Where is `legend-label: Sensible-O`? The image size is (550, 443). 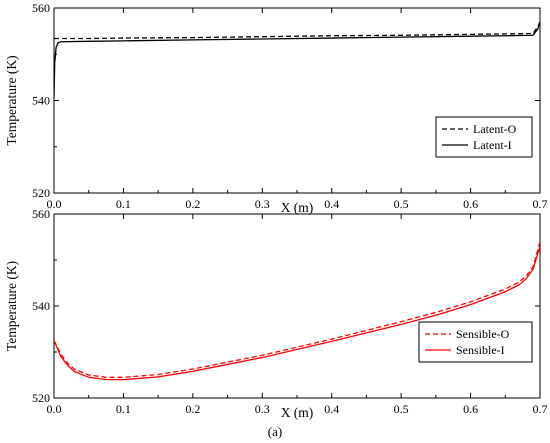 legend-label: Sensible-O is located at coordinates (483, 334).